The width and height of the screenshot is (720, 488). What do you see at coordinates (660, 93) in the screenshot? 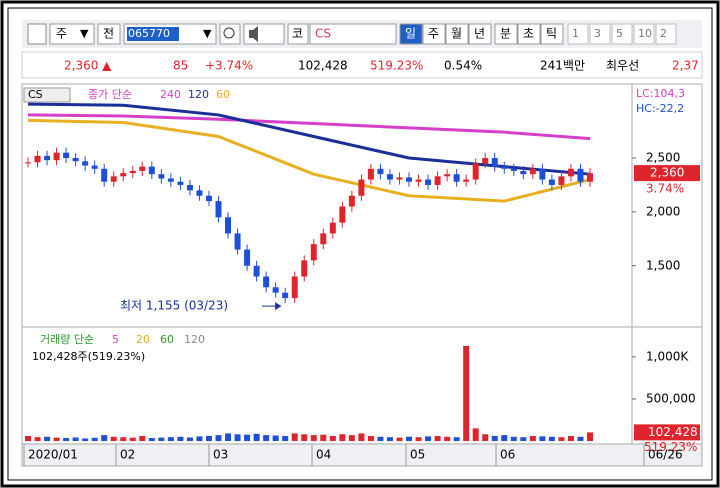
I see `lc: LC:104,3` at bounding box center [660, 93].